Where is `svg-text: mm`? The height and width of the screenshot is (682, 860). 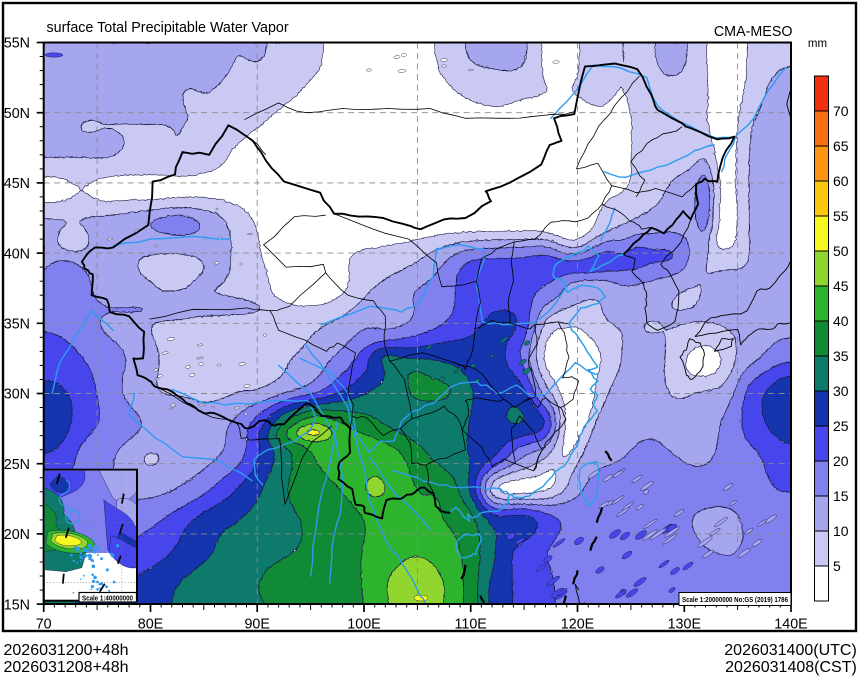
svg-text: mm is located at coordinates (817, 44).